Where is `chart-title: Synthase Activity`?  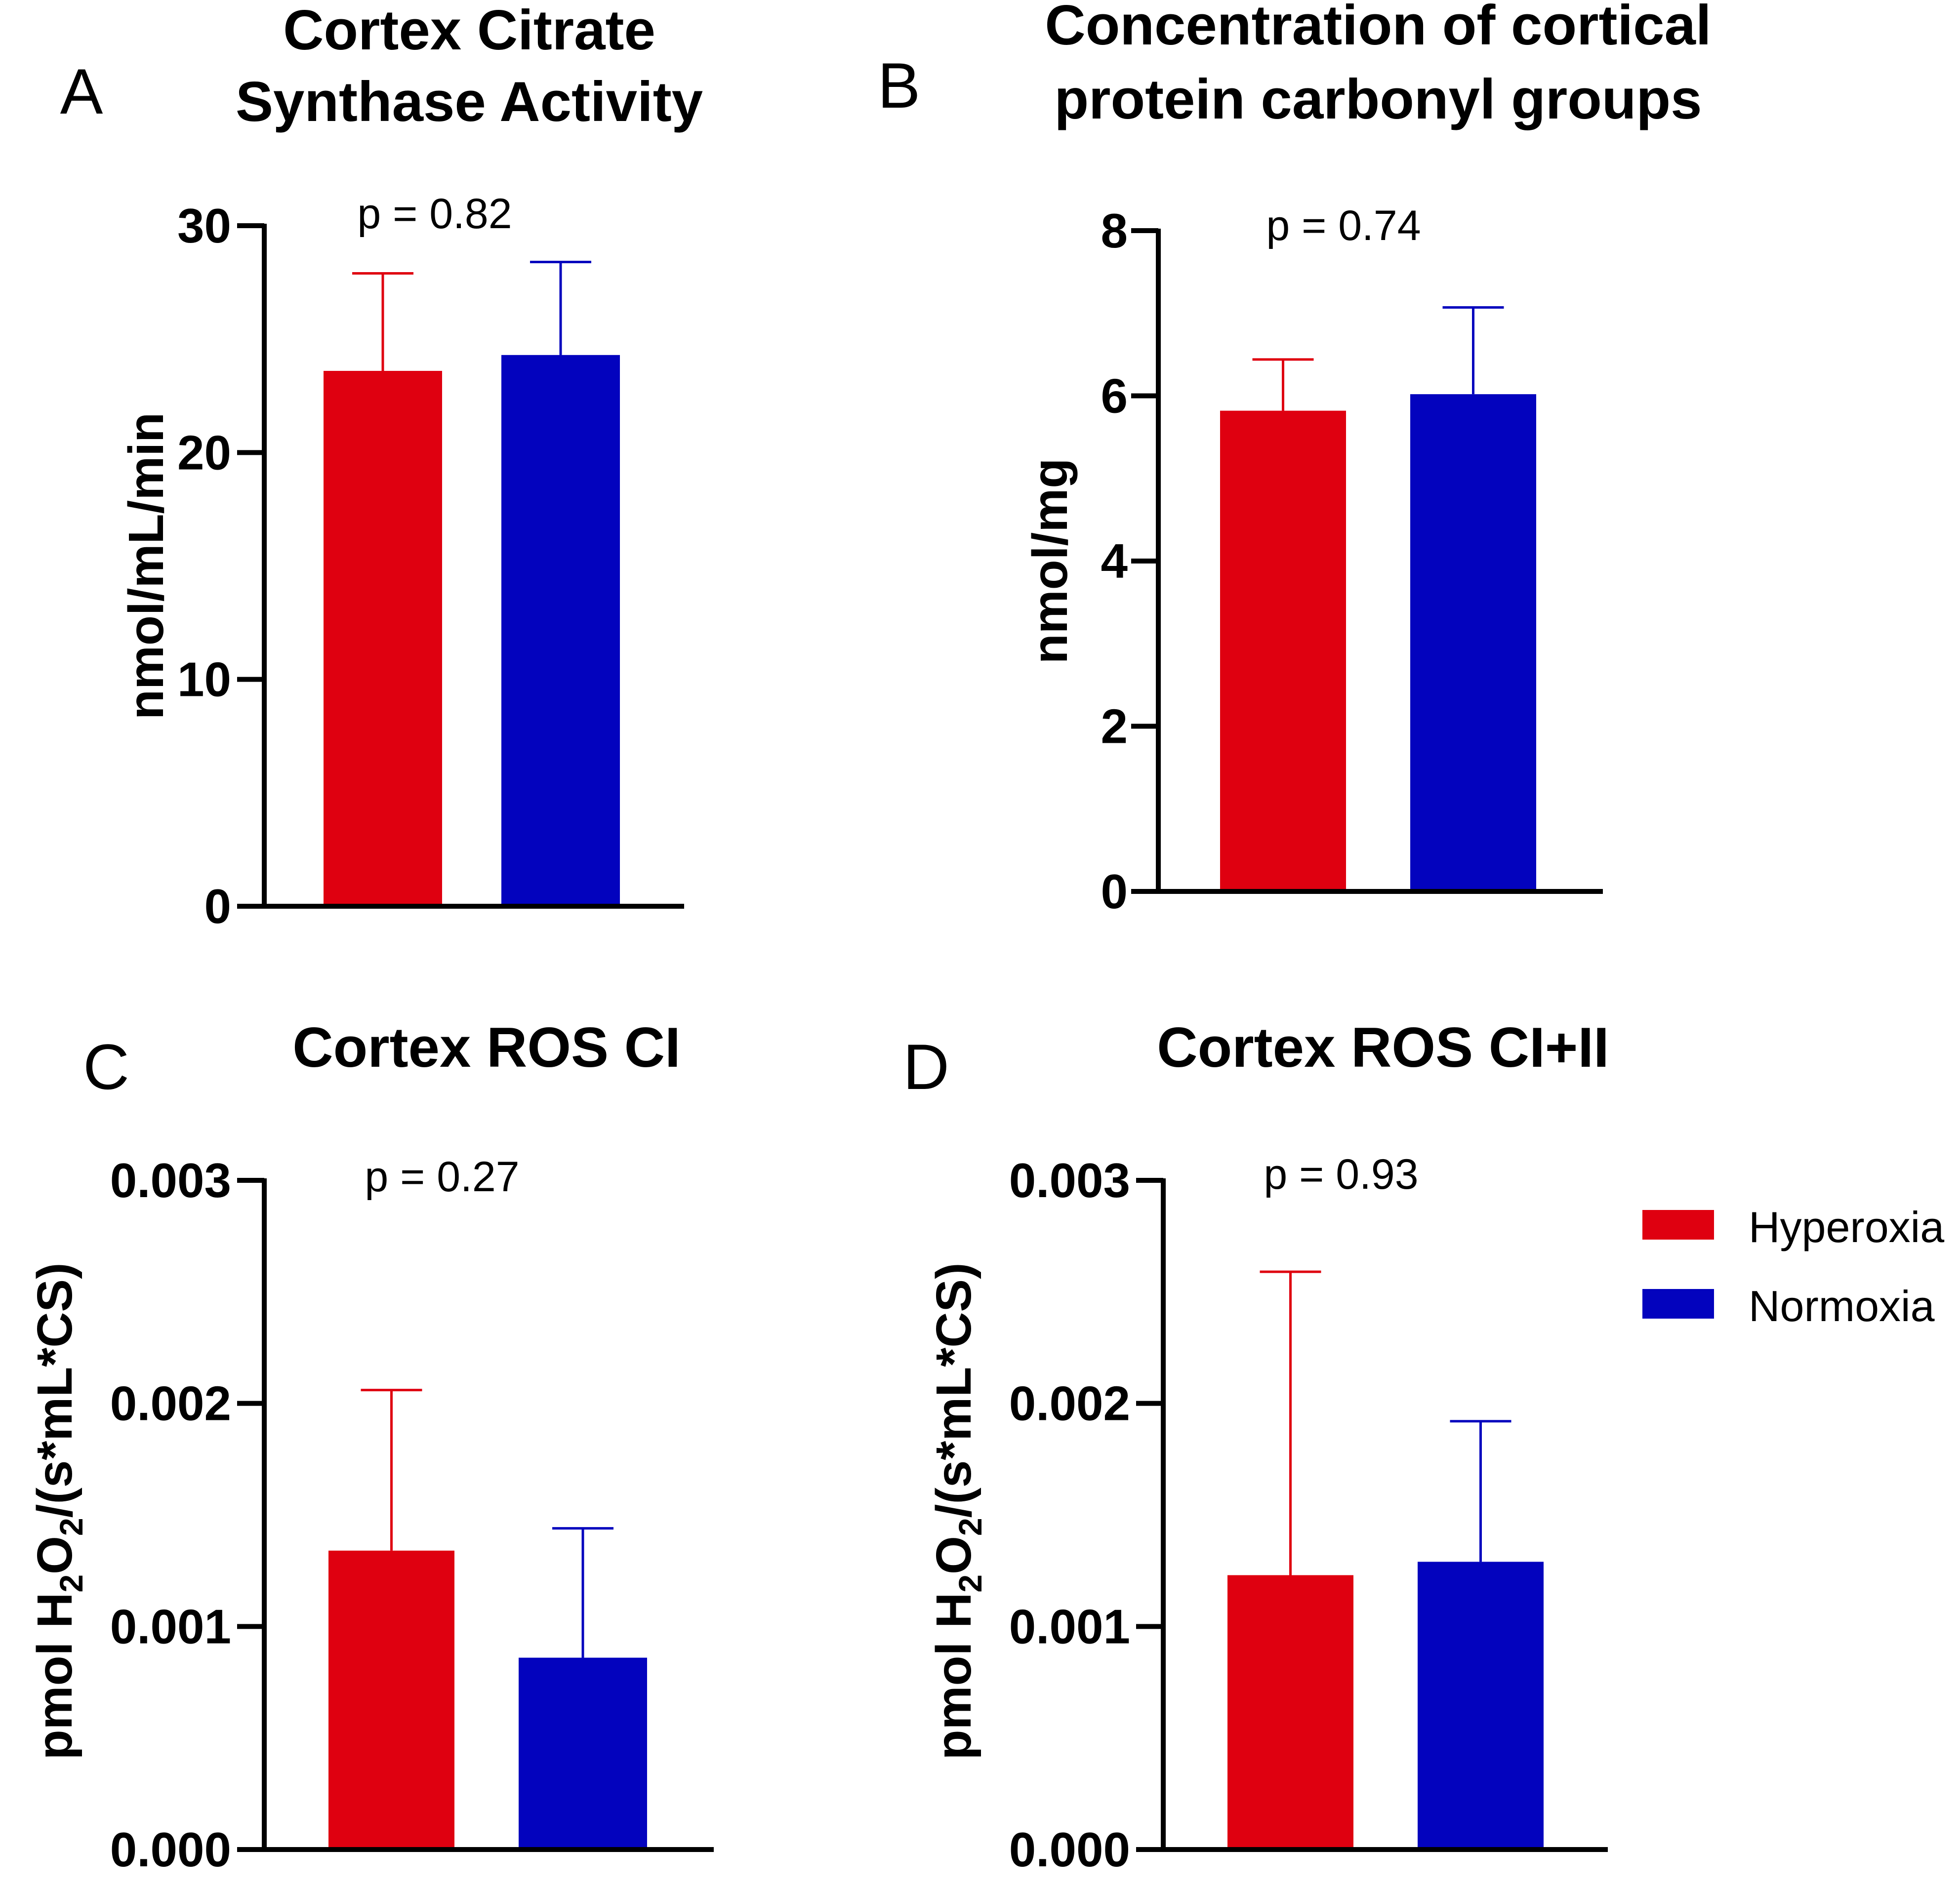
chart-title: Synthase Activity is located at coordinates (469, 102).